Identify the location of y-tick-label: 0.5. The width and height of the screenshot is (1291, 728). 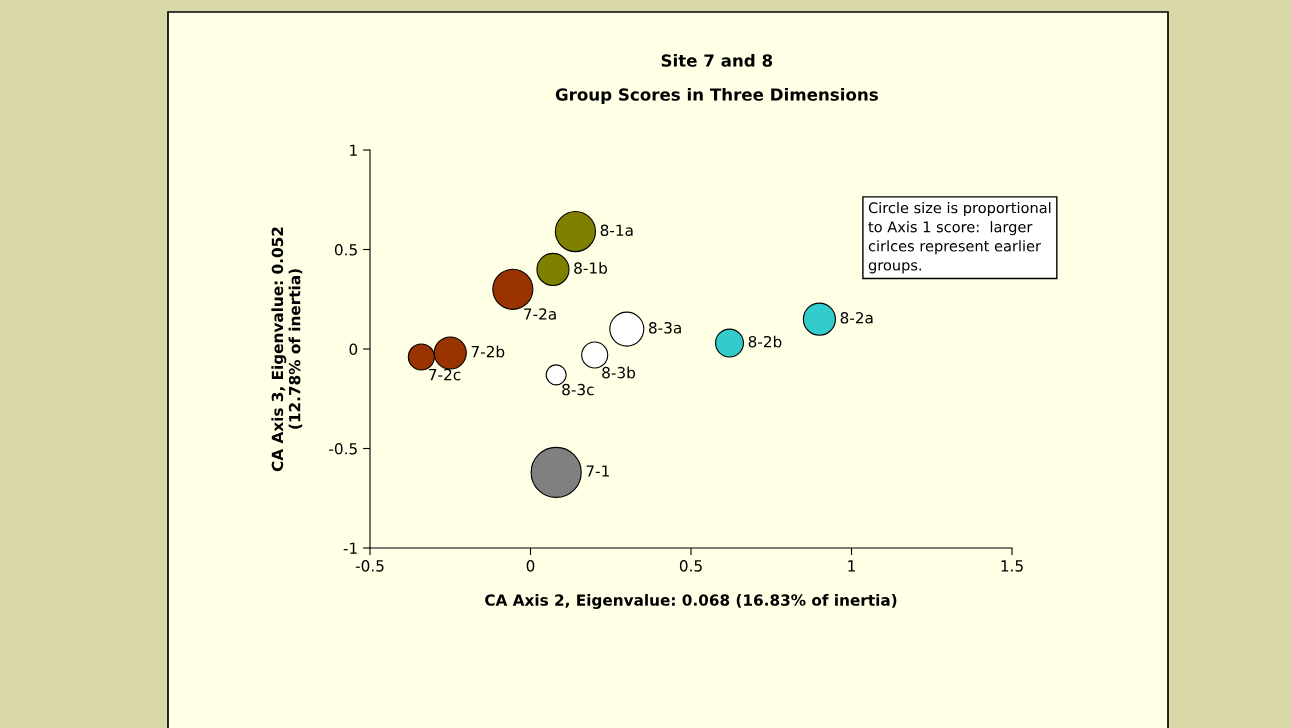
(345, 249).